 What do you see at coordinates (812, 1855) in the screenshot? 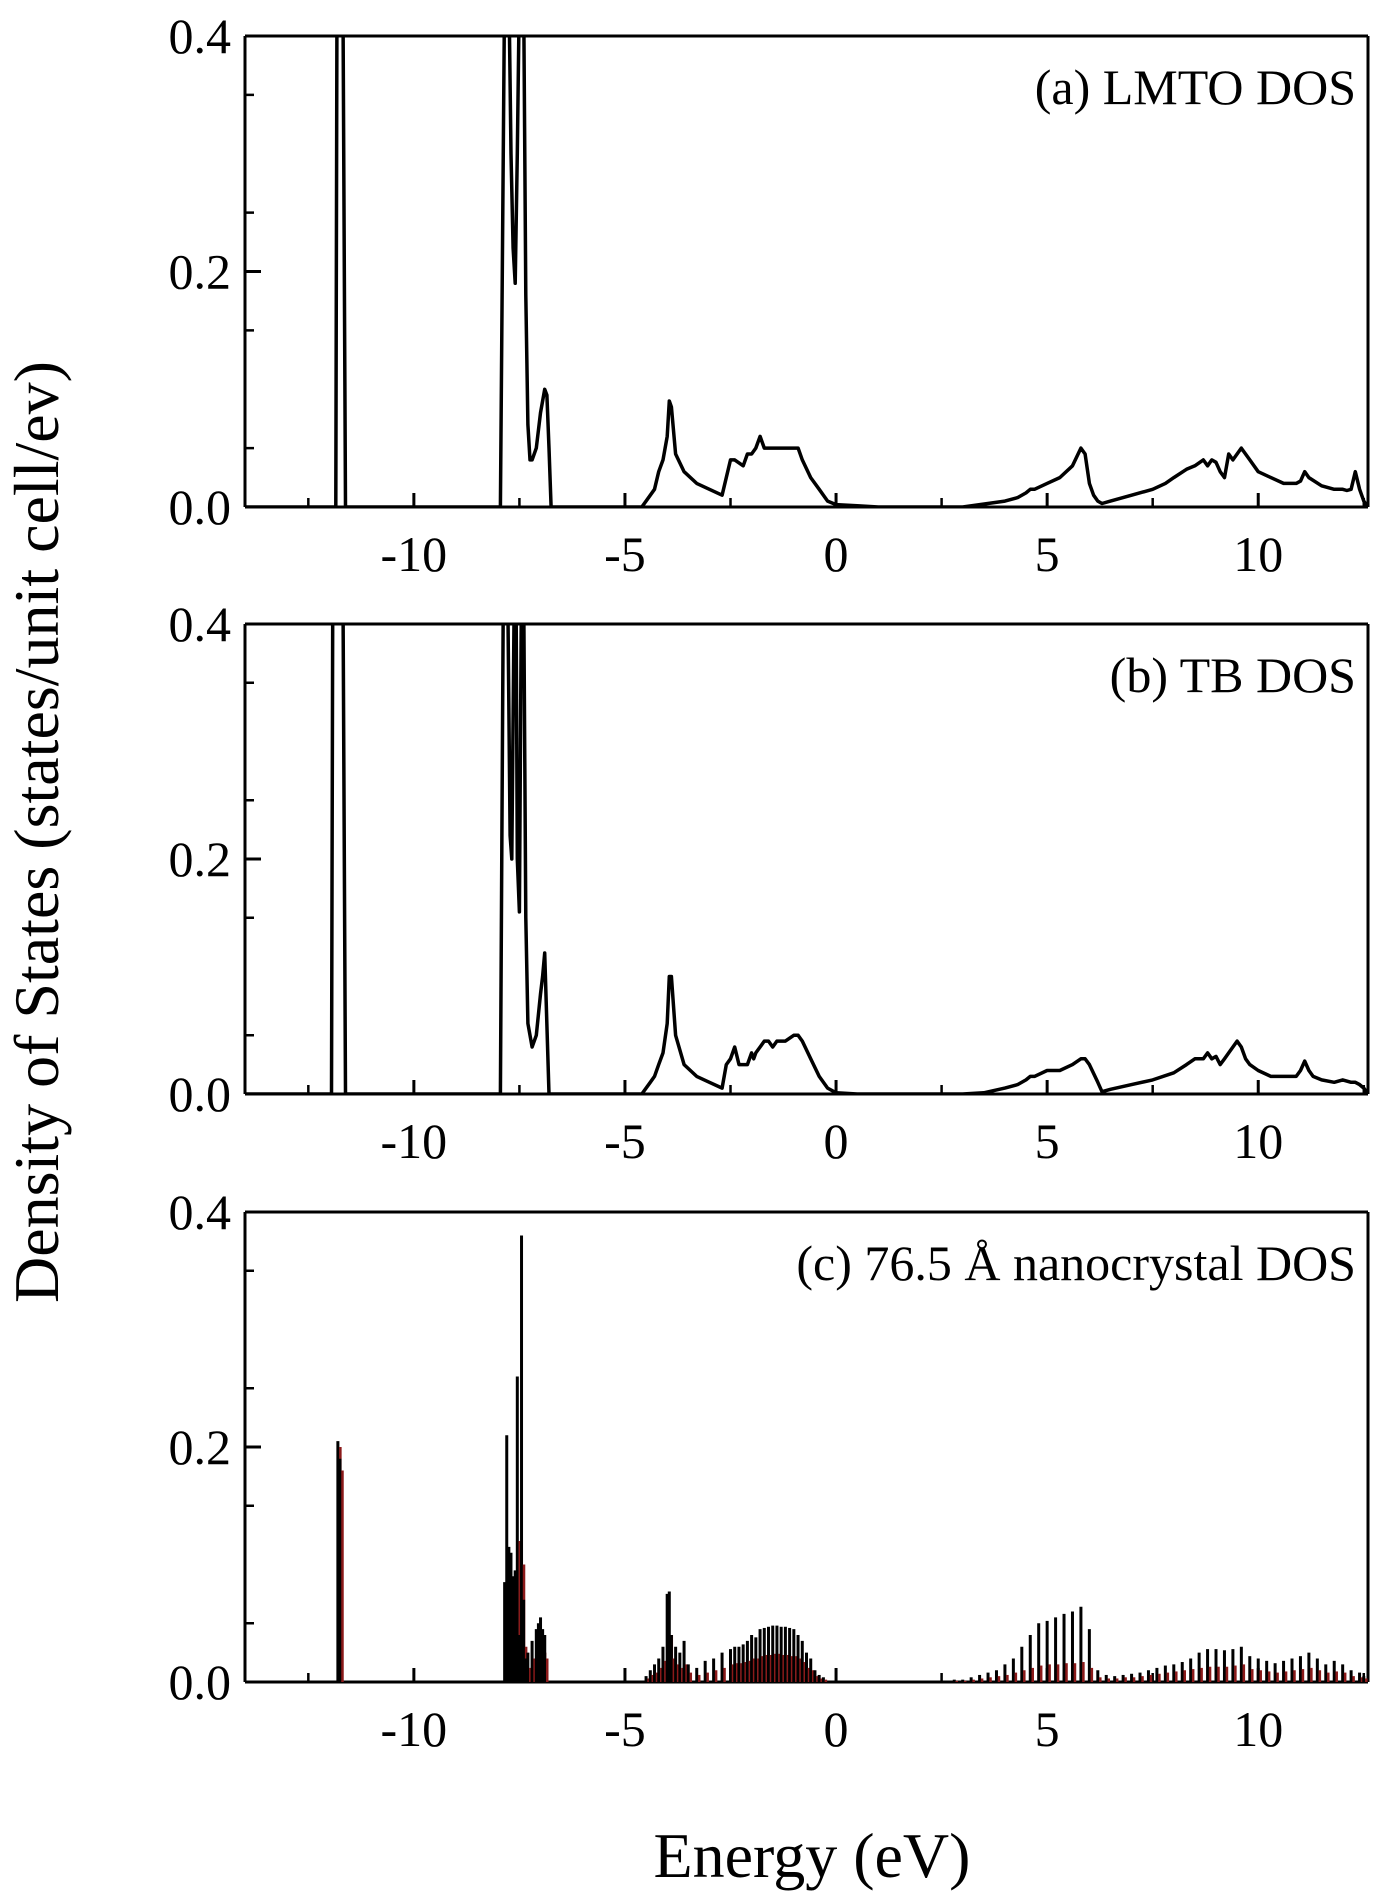
I see `x-axis-title: Energy (eV)` at bounding box center [812, 1855].